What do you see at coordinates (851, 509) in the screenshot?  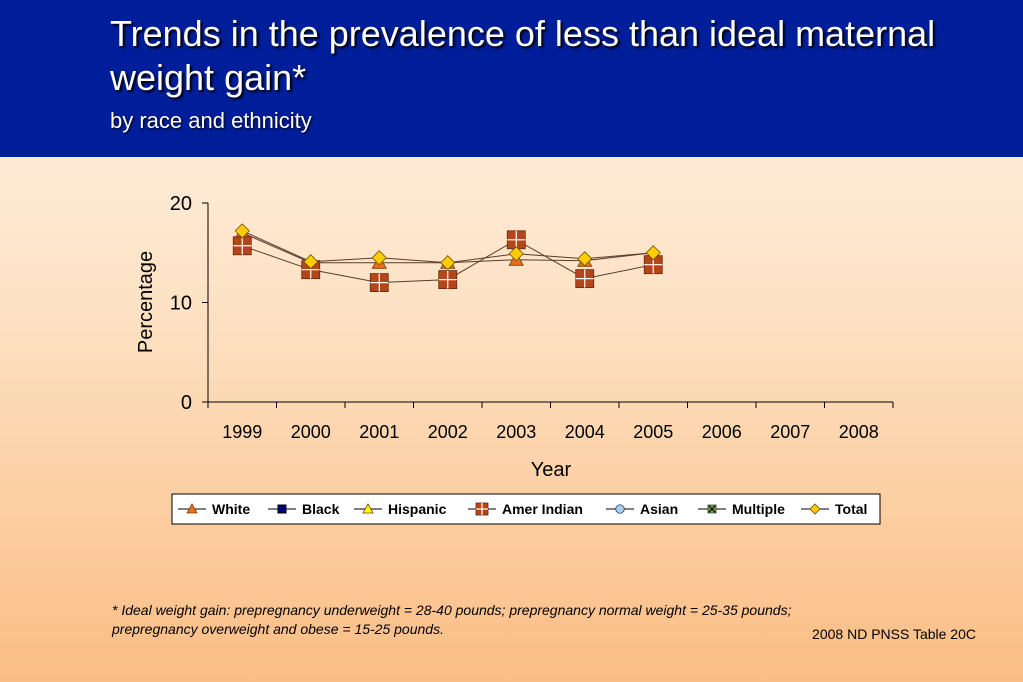 I see `legend-label: Total` at bounding box center [851, 509].